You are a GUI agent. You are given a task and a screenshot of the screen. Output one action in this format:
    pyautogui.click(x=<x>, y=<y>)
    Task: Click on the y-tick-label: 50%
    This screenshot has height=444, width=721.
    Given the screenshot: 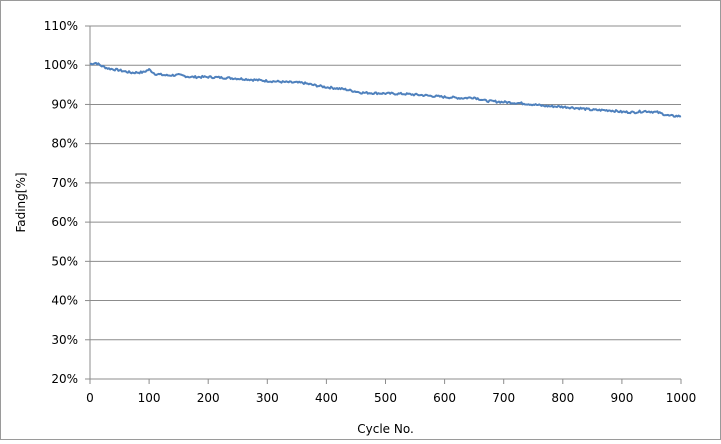 What is the action you would take?
    pyautogui.click(x=64, y=261)
    